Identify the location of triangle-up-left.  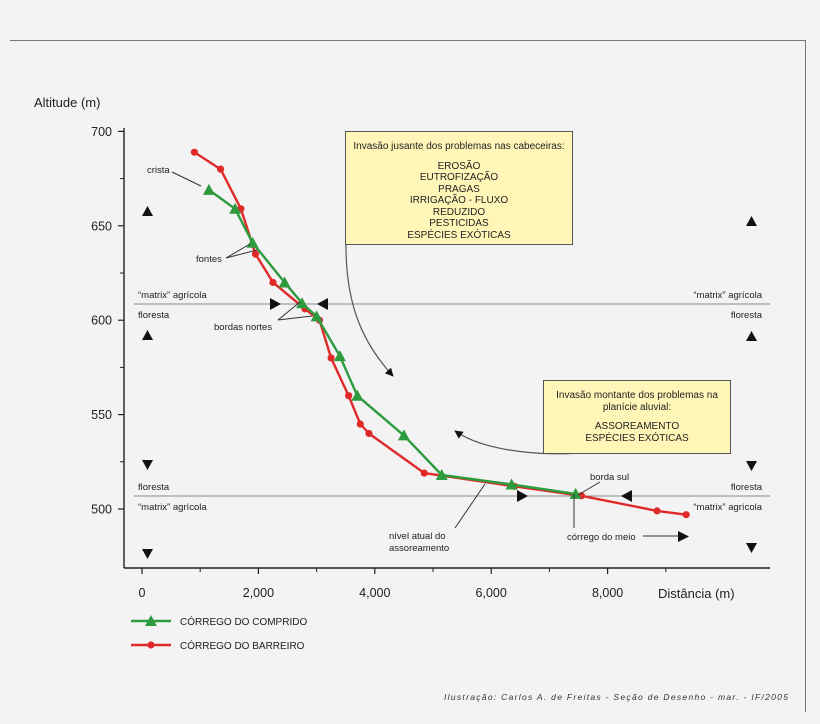
(147, 211).